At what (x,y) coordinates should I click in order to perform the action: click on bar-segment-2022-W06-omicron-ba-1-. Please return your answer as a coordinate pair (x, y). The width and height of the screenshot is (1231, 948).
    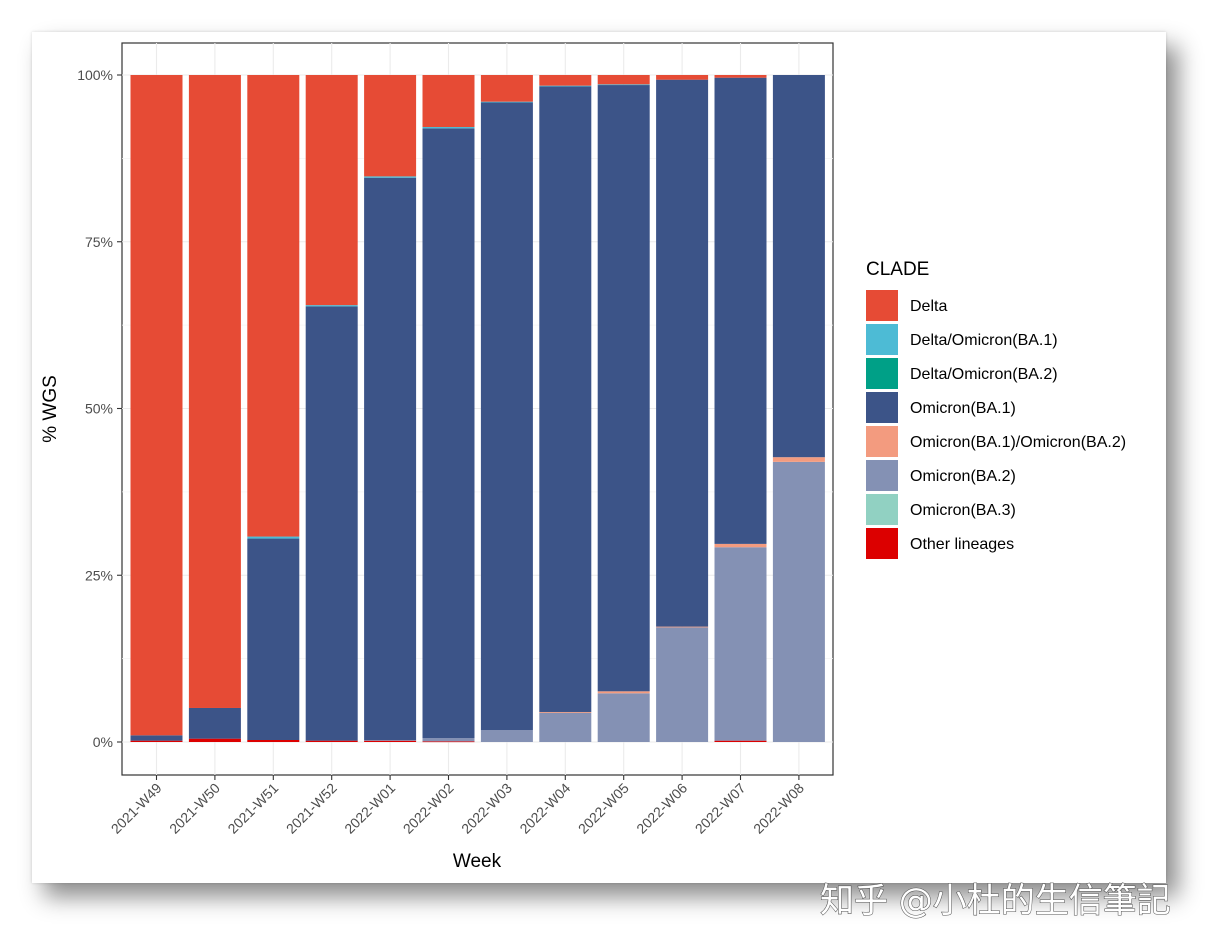
    Looking at the image, I should click on (682, 353).